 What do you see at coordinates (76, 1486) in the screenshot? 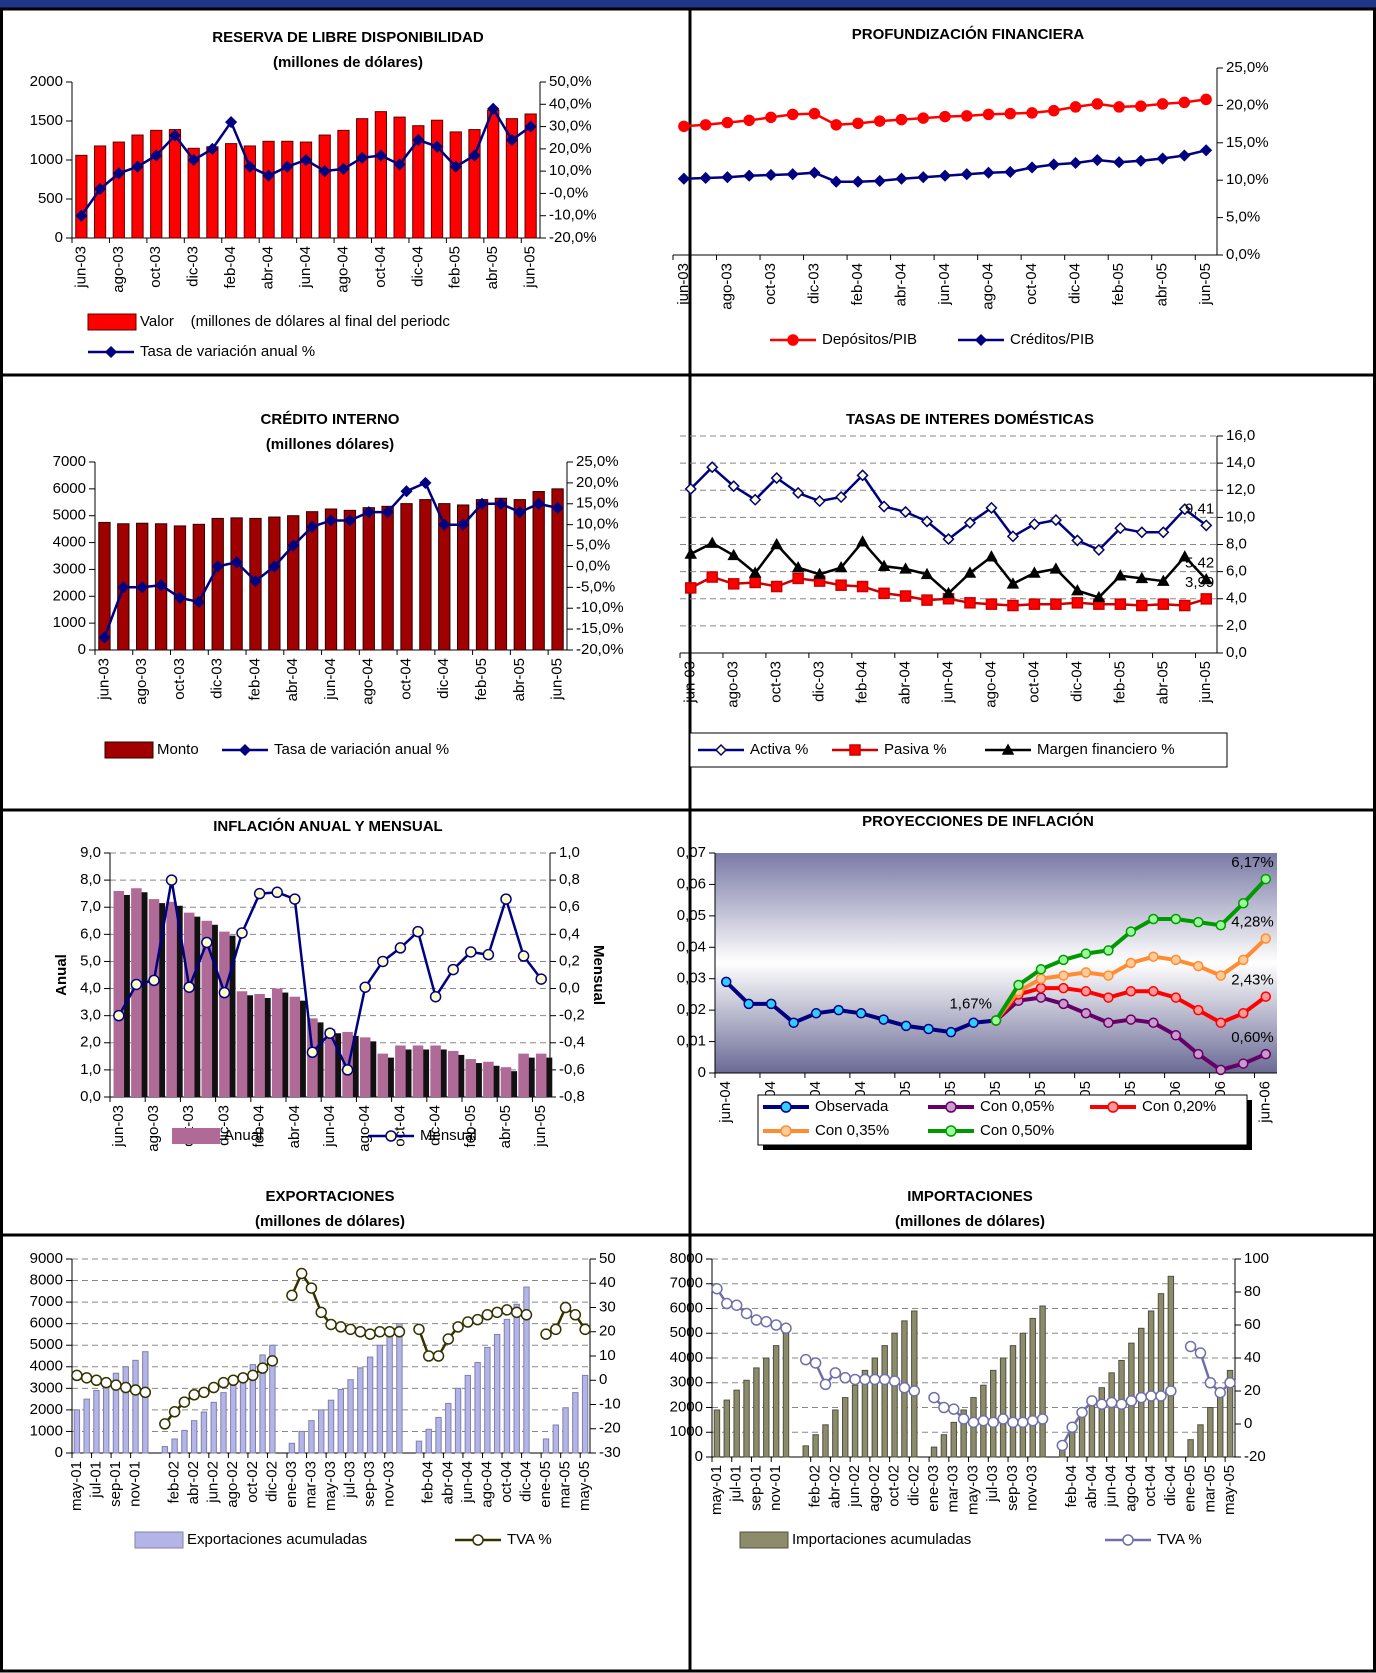
I see `x-tick-label: may-01` at bounding box center [76, 1486].